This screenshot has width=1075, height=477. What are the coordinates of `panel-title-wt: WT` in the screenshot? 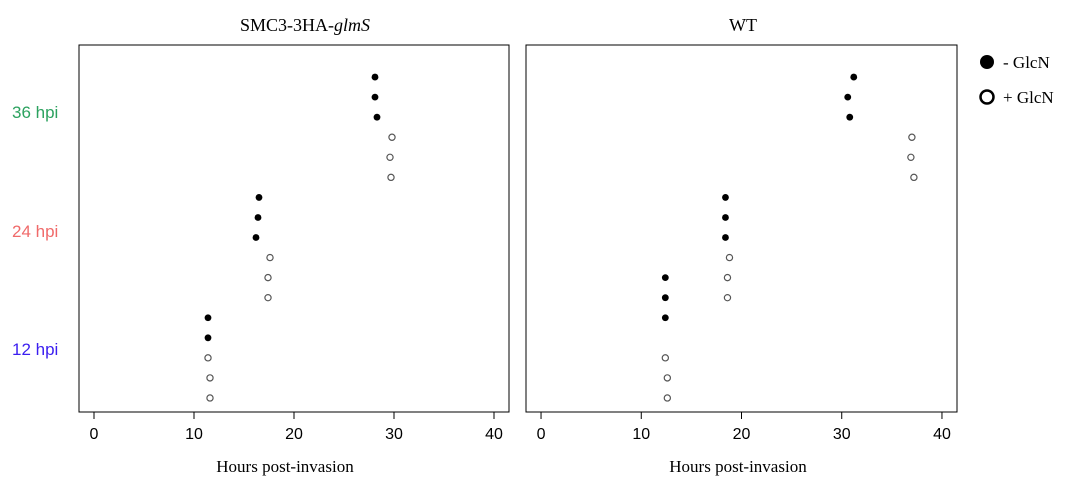 It's located at (743, 25).